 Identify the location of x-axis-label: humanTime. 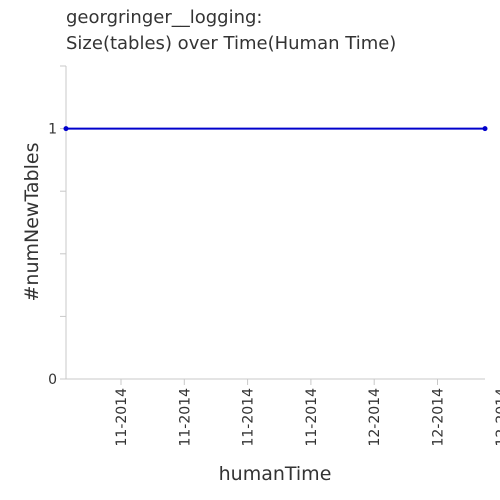
(275, 474).